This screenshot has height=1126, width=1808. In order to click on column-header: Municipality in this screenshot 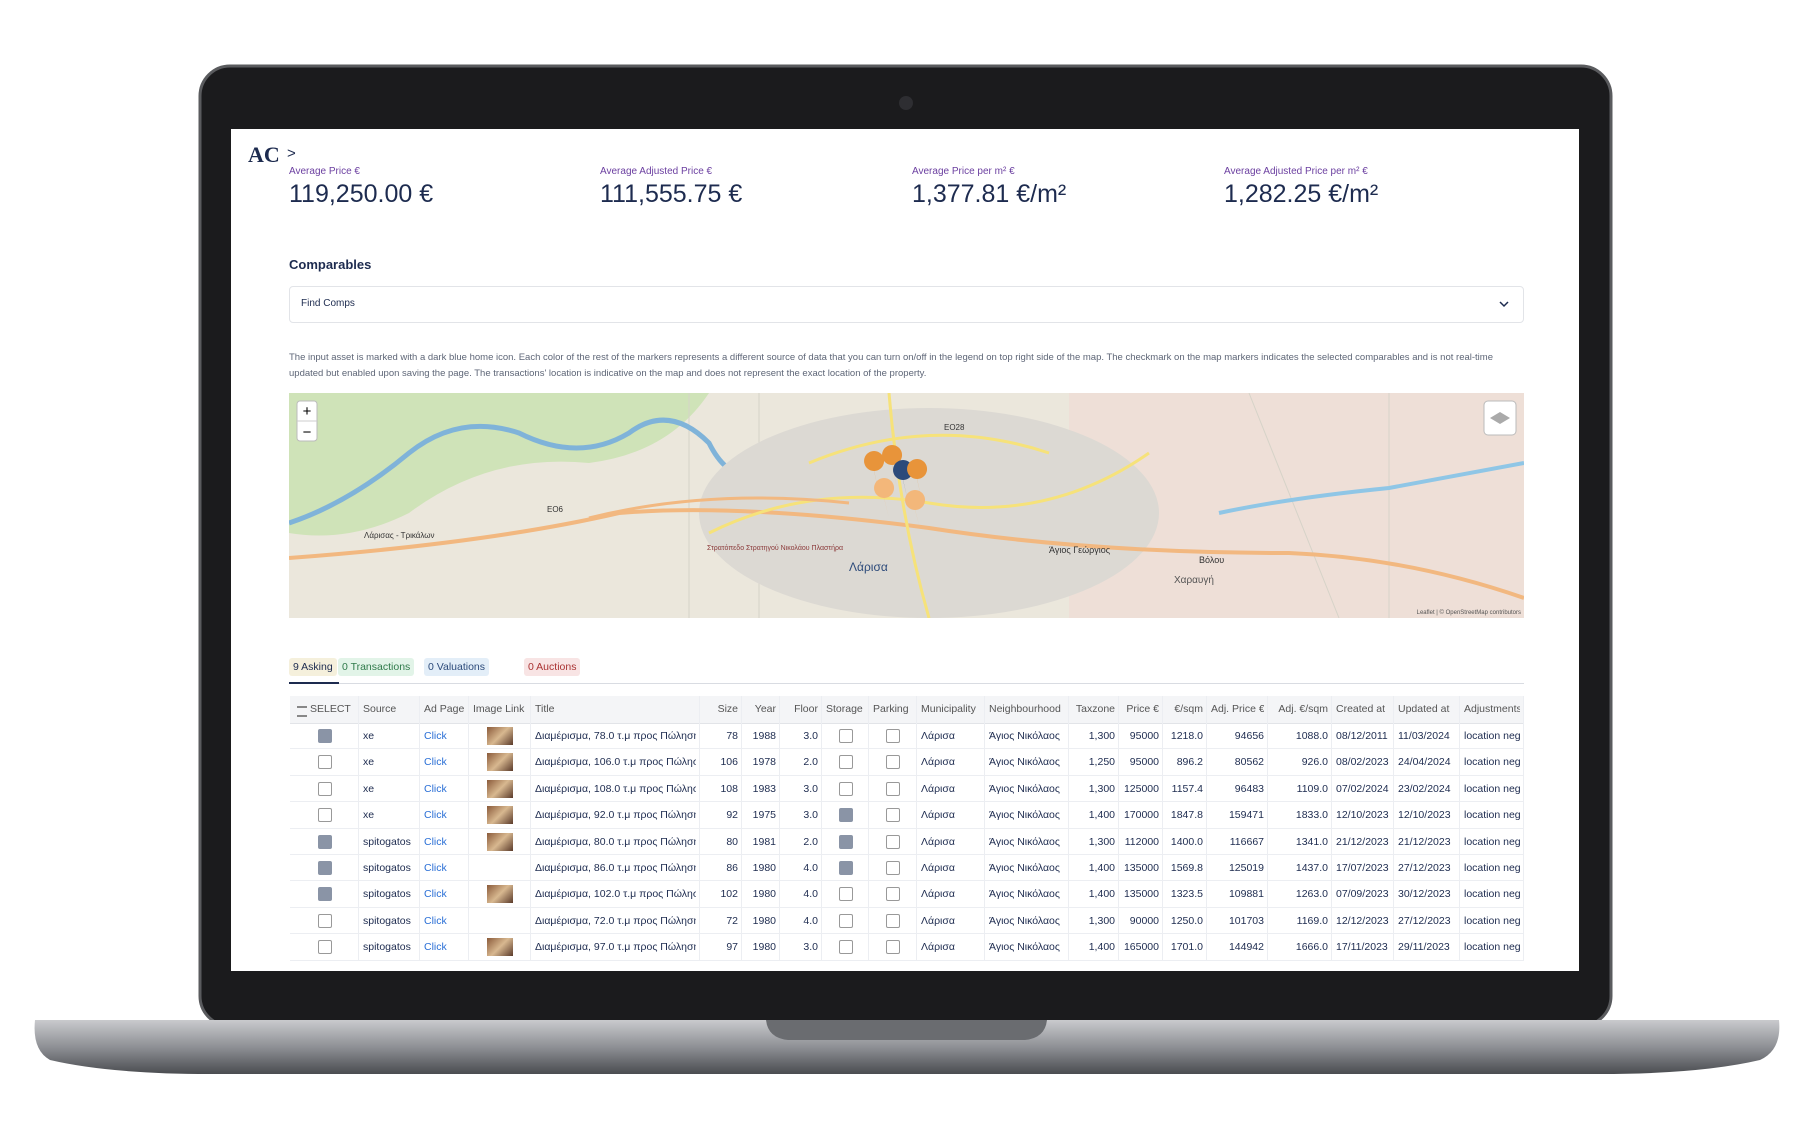, I will do `click(951, 709)`.